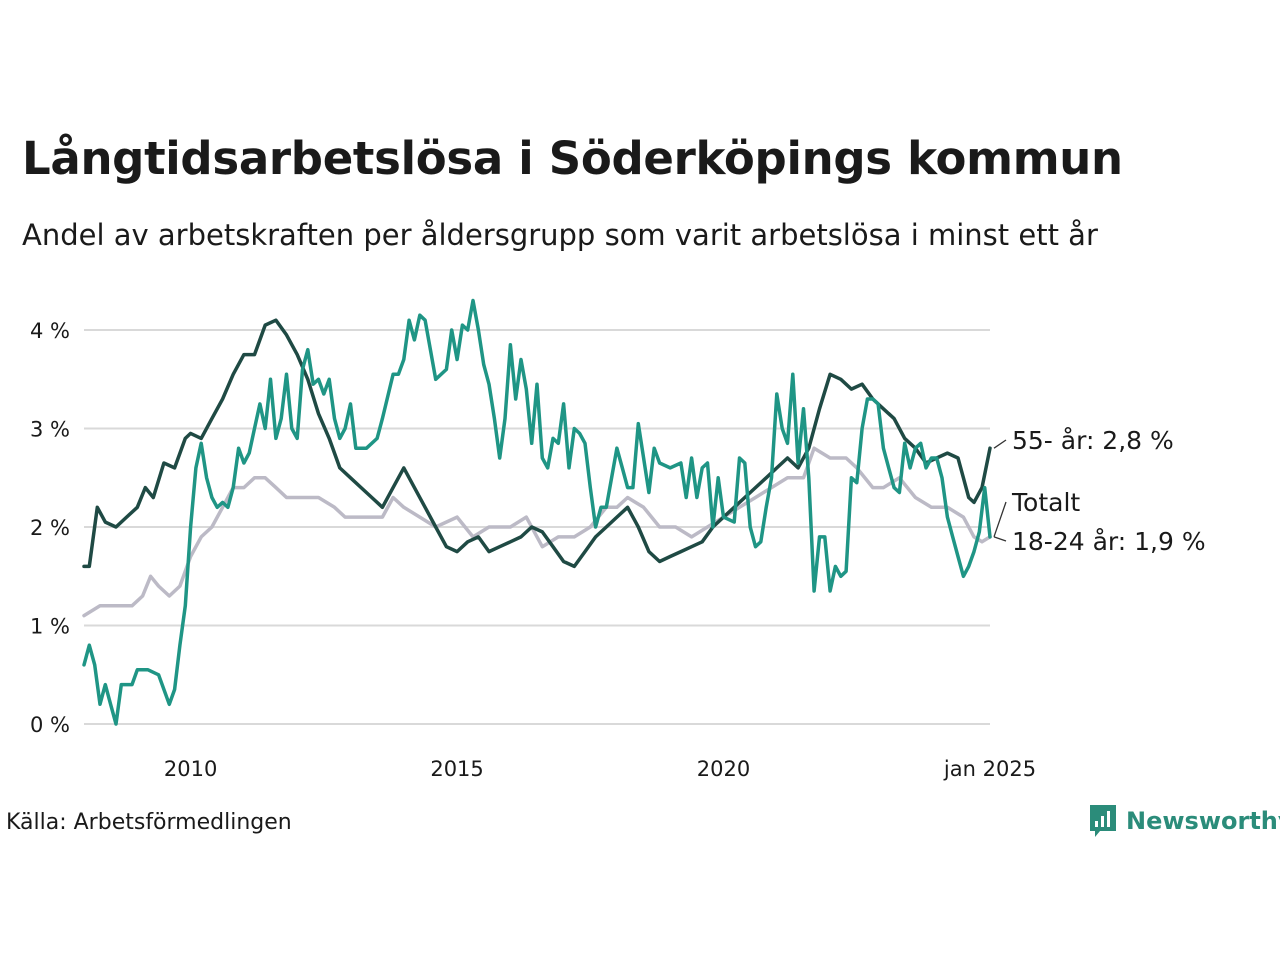 Image resolution: width=1280 pixels, height=960 pixels. Describe the element at coordinates (50, 430) in the screenshot. I see `y-tick-label: 3 %` at that location.